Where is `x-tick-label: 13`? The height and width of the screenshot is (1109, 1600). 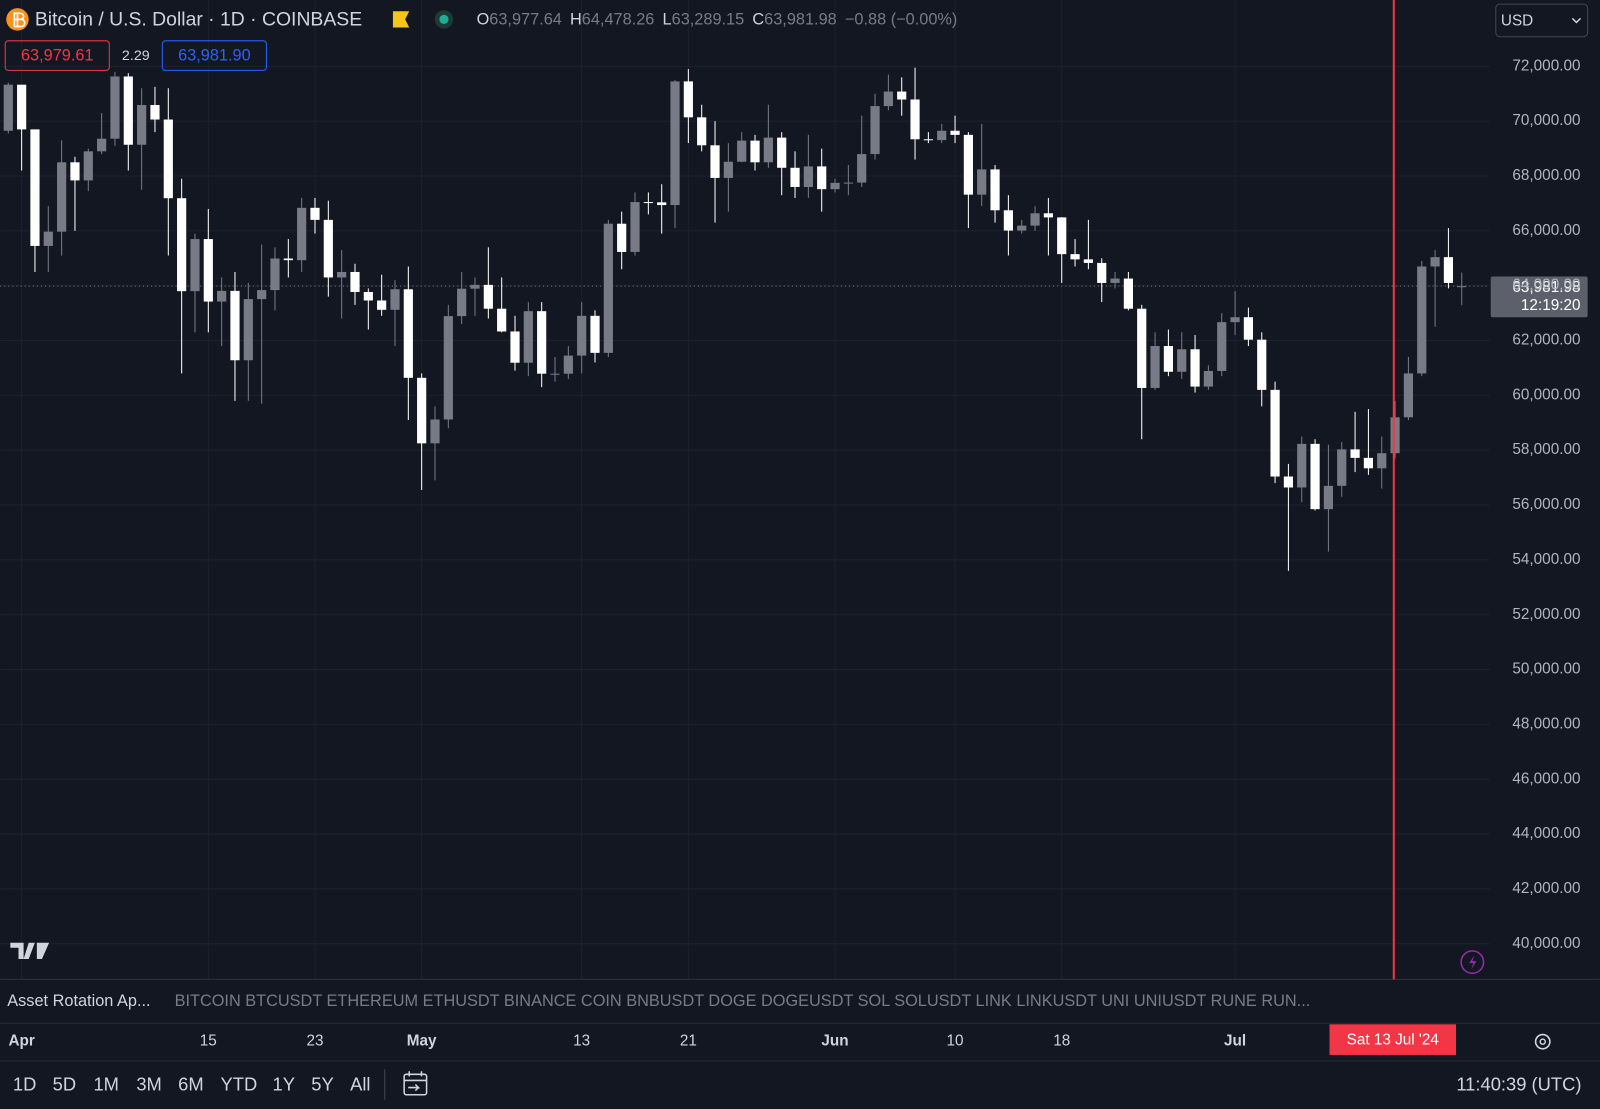 x-tick-label: 13 is located at coordinates (581, 1041).